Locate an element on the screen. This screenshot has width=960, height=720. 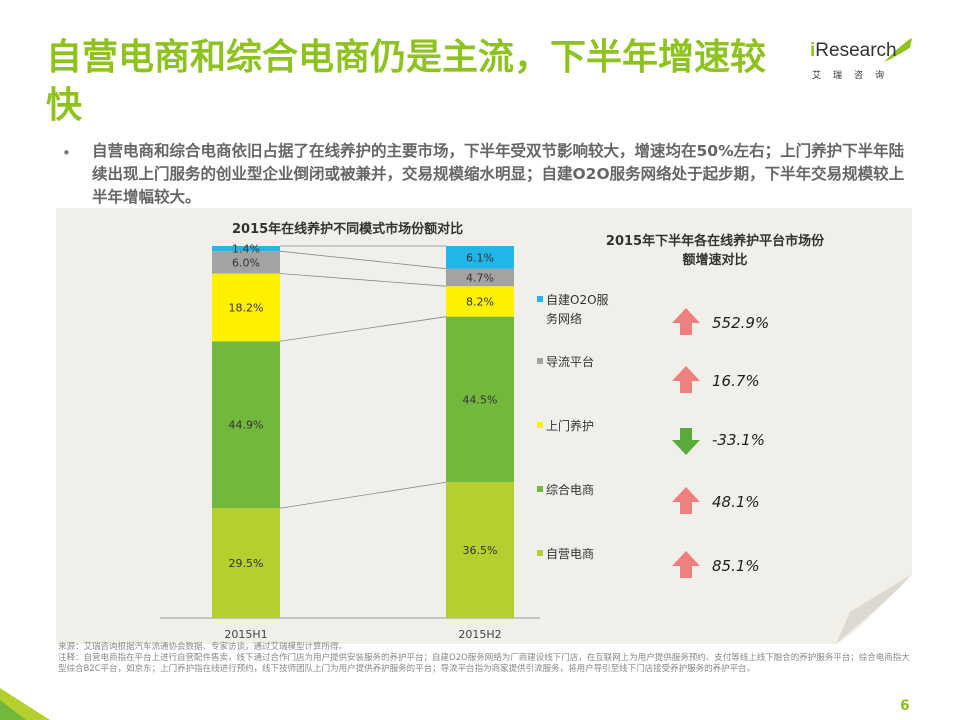
data-label: 1.4% is located at coordinates (246, 249).